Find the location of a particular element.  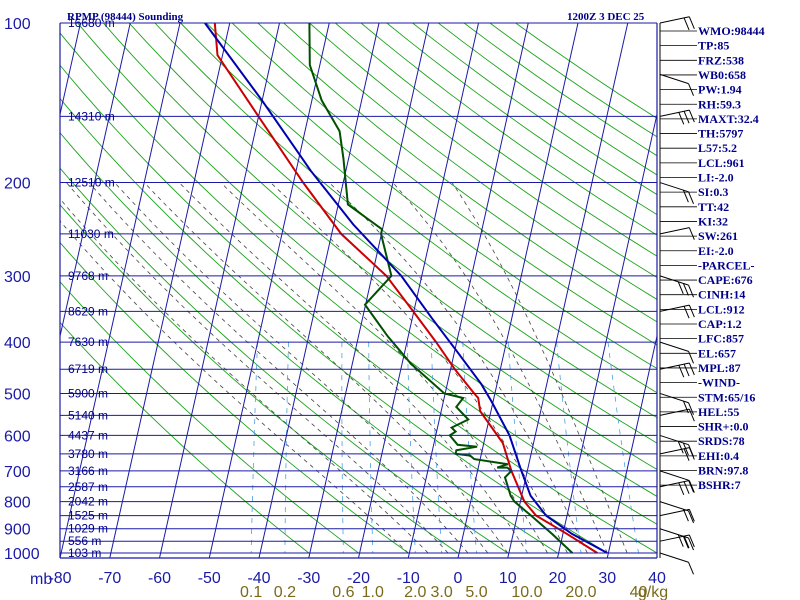

index-label: CAPE:676 is located at coordinates (725, 280).